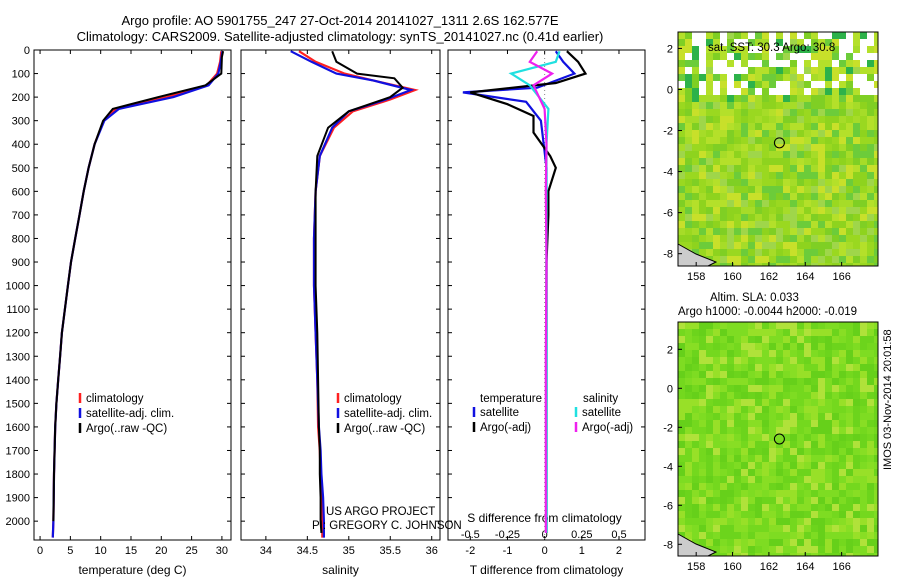  Describe the element at coordinates (668, 506) in the screenshot. I see `sla-map-y-tick-label: -6` at that location.